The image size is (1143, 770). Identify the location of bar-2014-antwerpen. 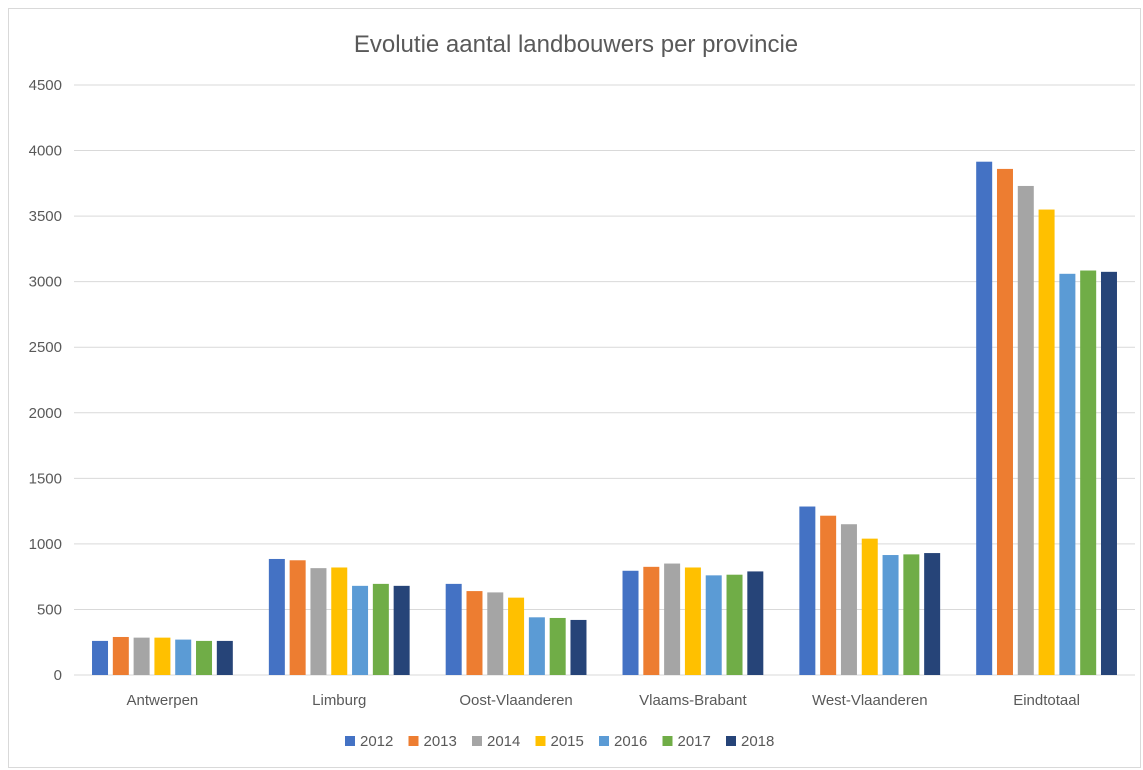
(141, 656).